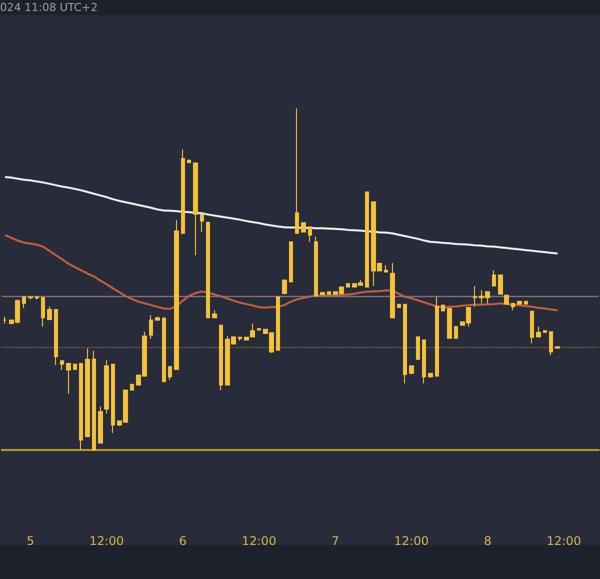  What do you see at coordinates (183, 541) in the screenshot?
I see `x-tick-label: 6` at bounding box center [183, 541].